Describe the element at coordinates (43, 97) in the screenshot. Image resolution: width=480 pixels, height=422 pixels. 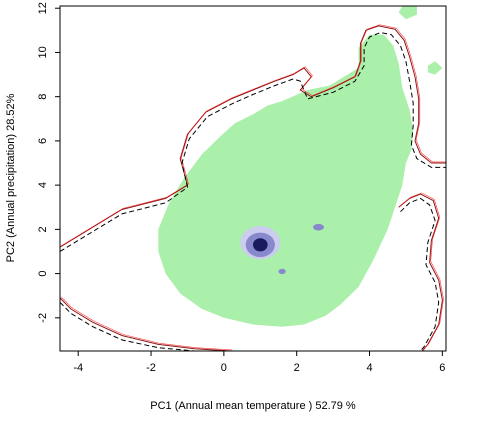
I see `y-tick-label: 8` at that location.